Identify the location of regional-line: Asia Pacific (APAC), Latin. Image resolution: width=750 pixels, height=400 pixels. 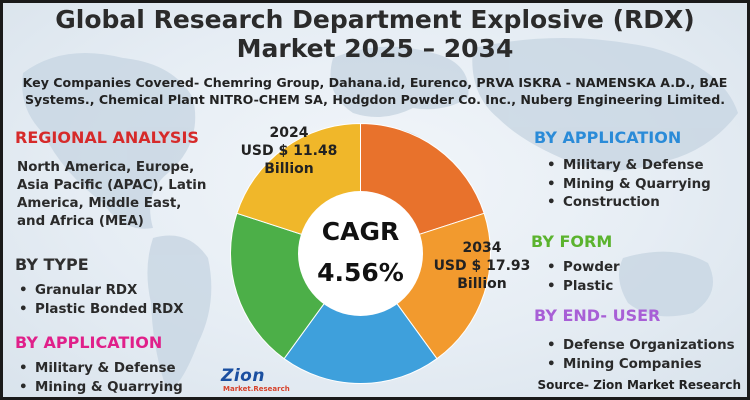
(112, 185).